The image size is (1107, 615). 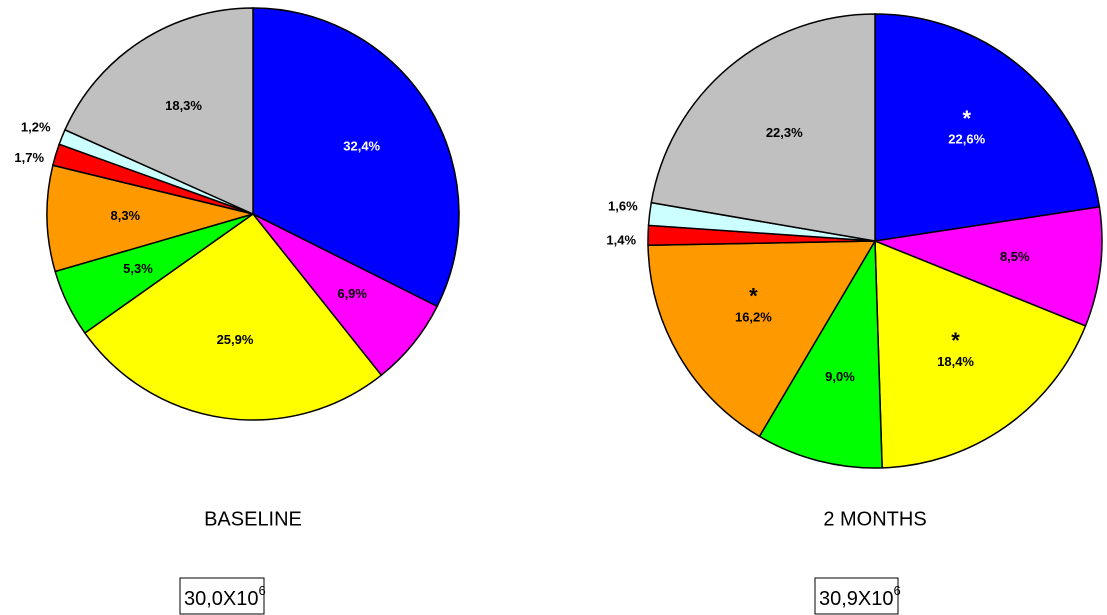 I want to click on total-count: 30,9X106, so click(x=860, y=596).